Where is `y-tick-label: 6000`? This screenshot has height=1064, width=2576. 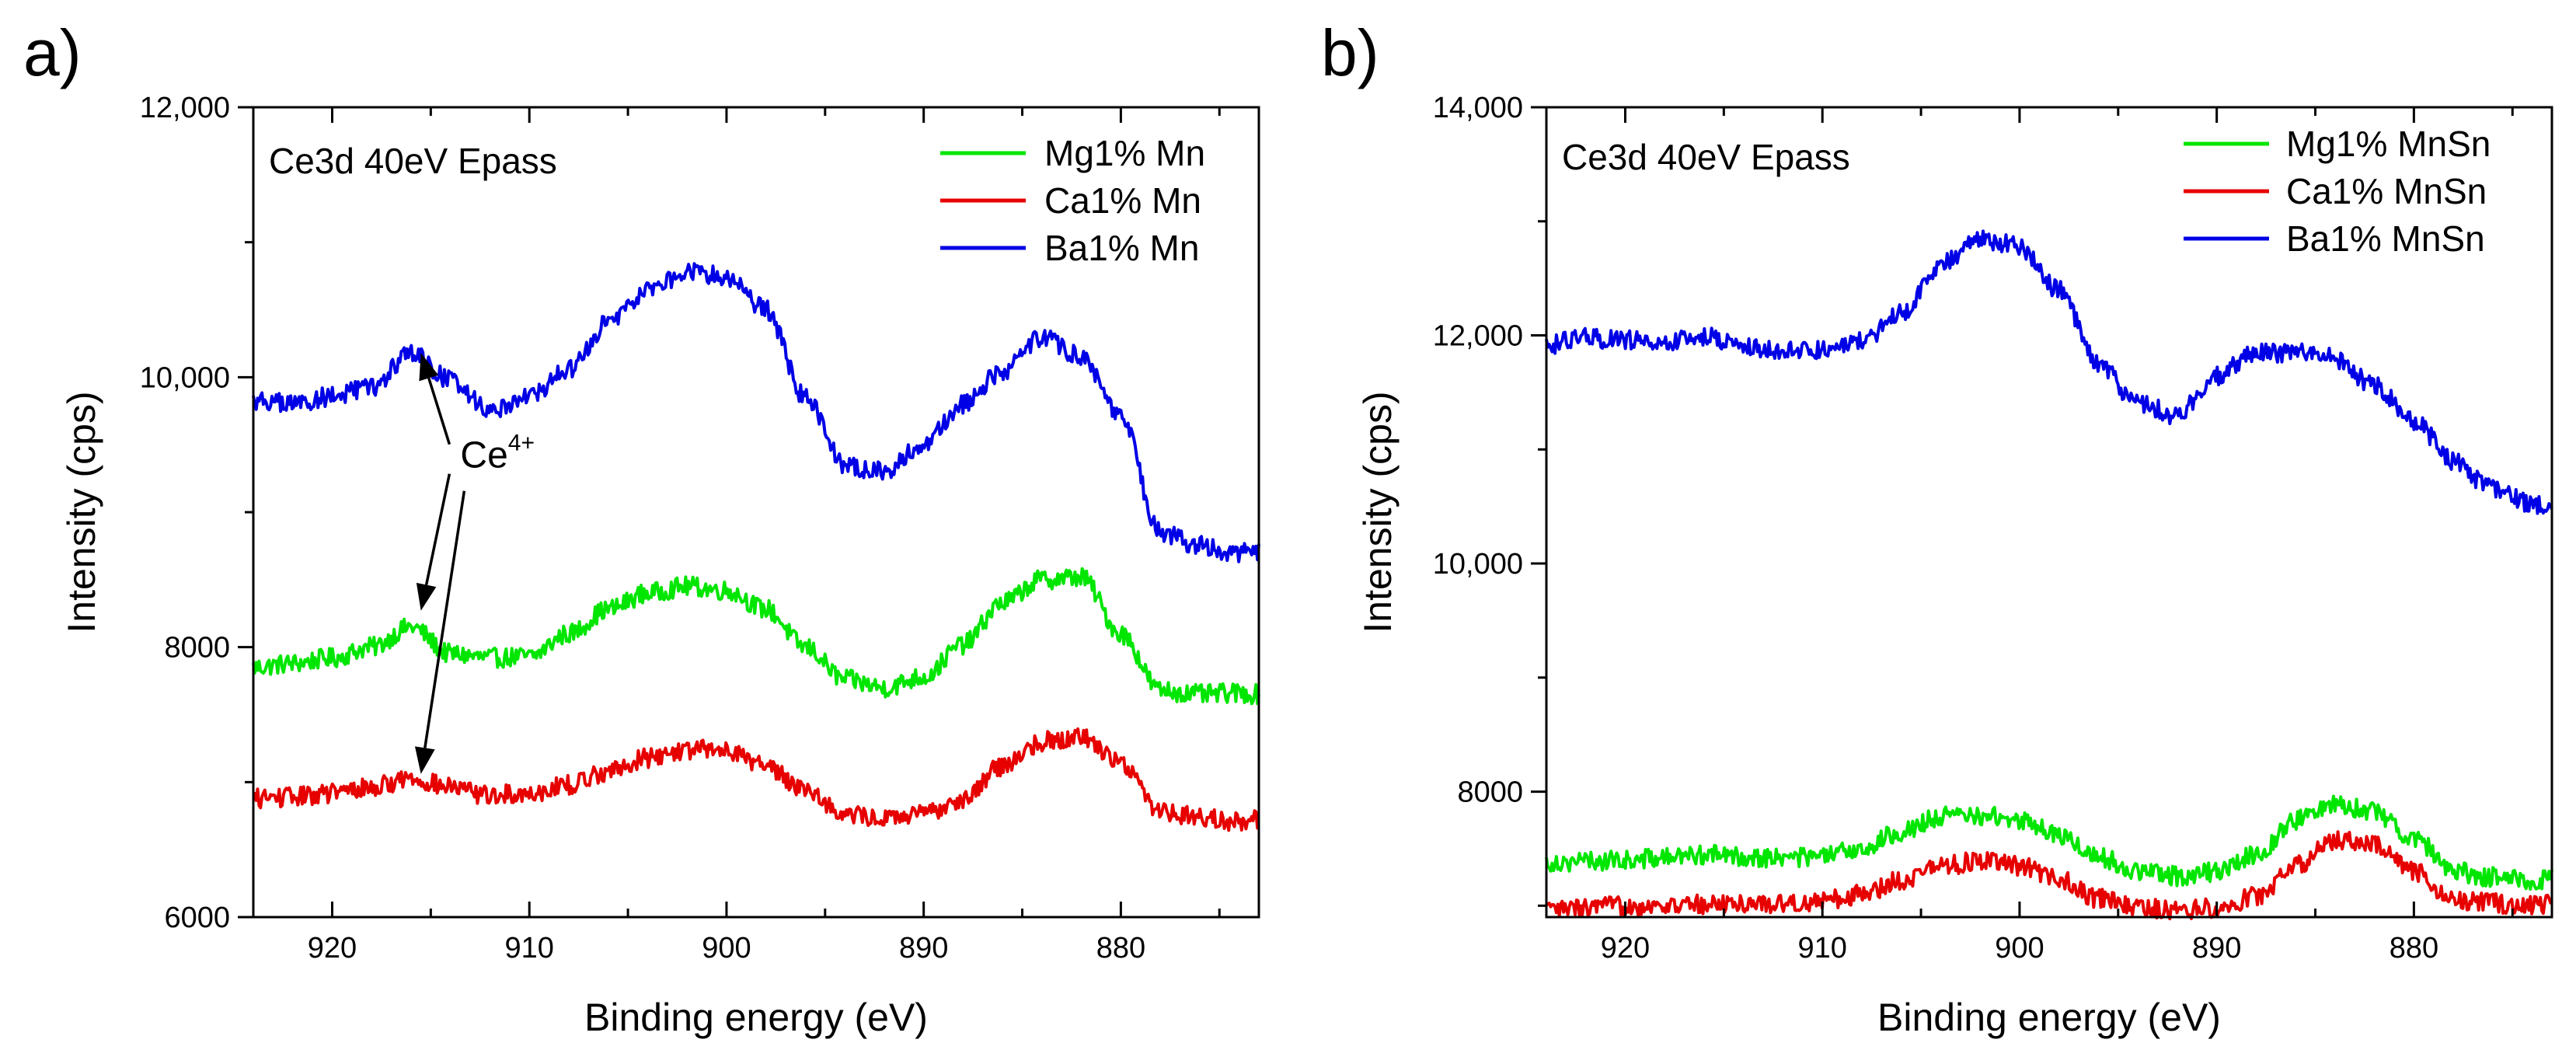 y-tick-label: 6000 is located at coordinates (197, 918).